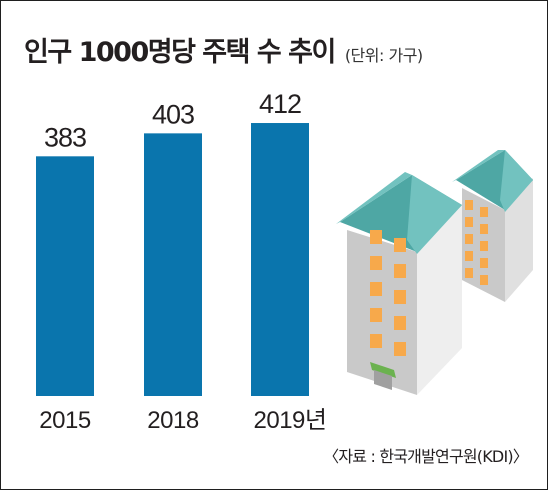  I want to click on value-label: 383, so click(65, 137).